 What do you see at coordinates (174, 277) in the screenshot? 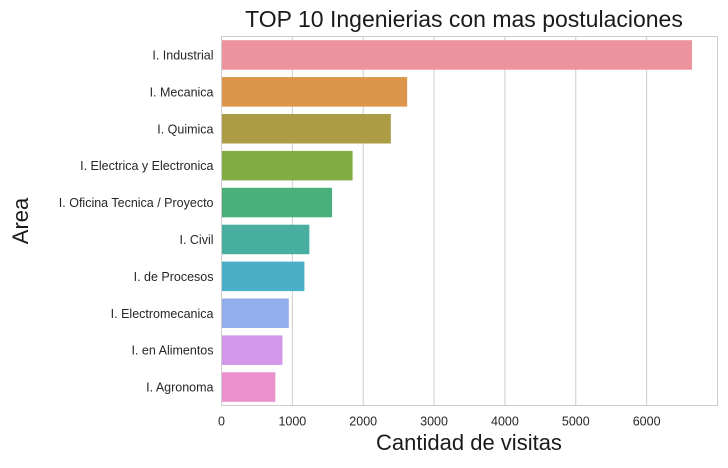
I see `y-tick-label: I. de Procesos` at bounding box center [174, 277].